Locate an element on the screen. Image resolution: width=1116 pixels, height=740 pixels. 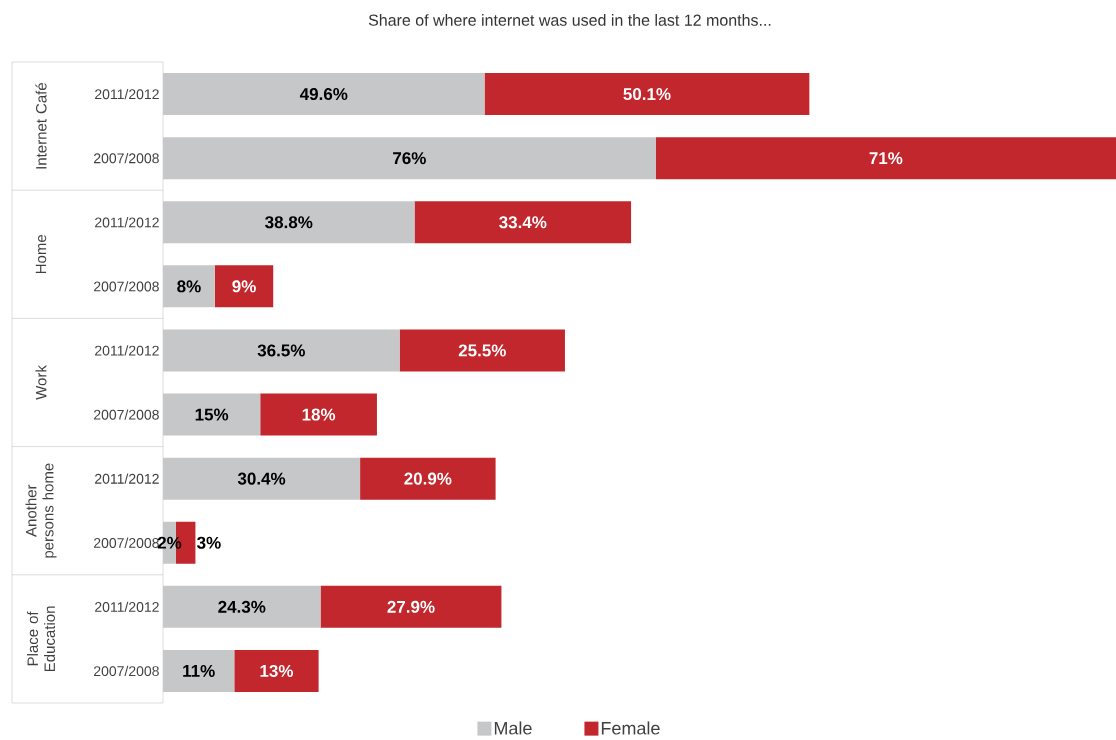
data-label: 15% is located at coordinates (212, 414).